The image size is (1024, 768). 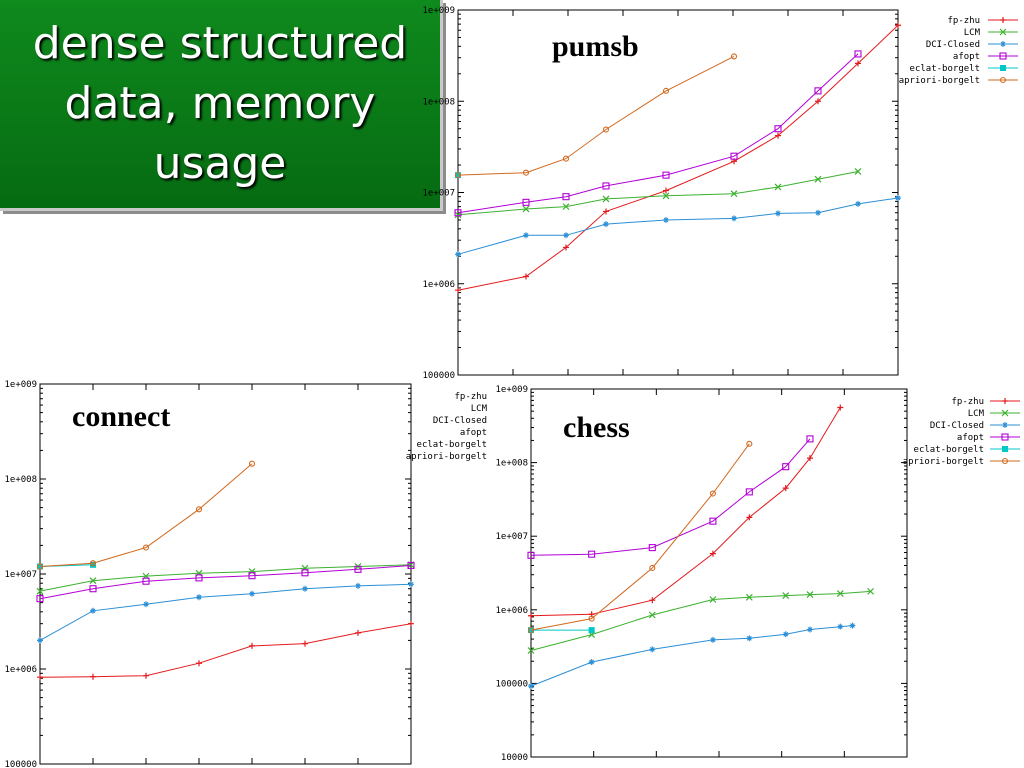 I want to click on connect-series-fp-zhu, so click(x=225, y=650).